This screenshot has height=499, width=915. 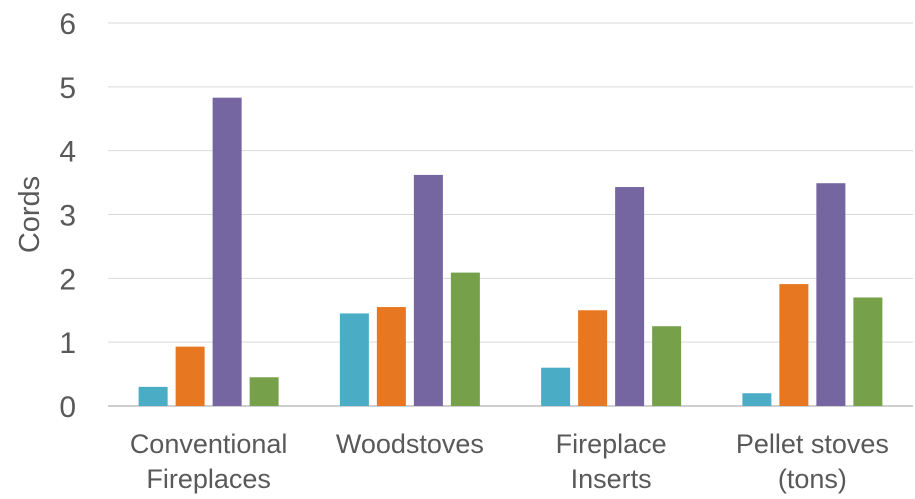 What do you see at coordinates (611, 461) in the screenshot?
I see `x-category-label: Fireplace Inserts` at bounding box center [611, 461].